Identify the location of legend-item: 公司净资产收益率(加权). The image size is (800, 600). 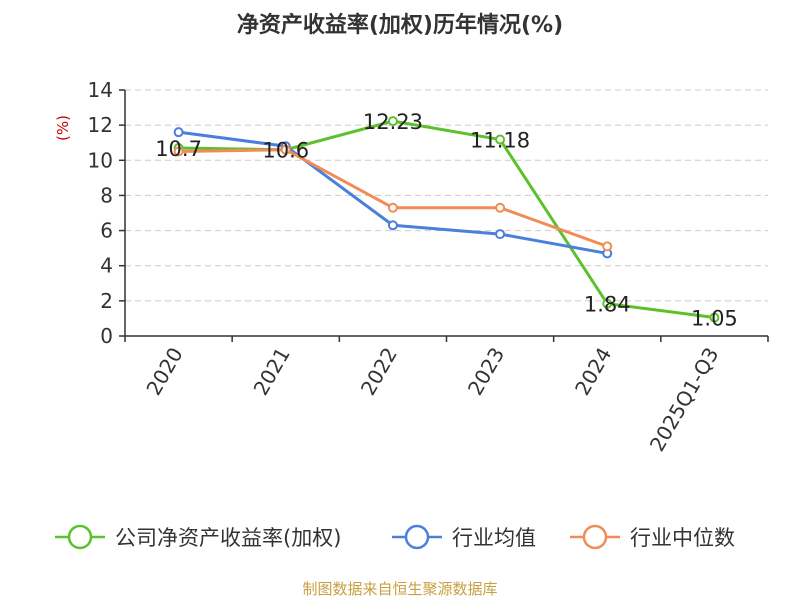
(198, 537).